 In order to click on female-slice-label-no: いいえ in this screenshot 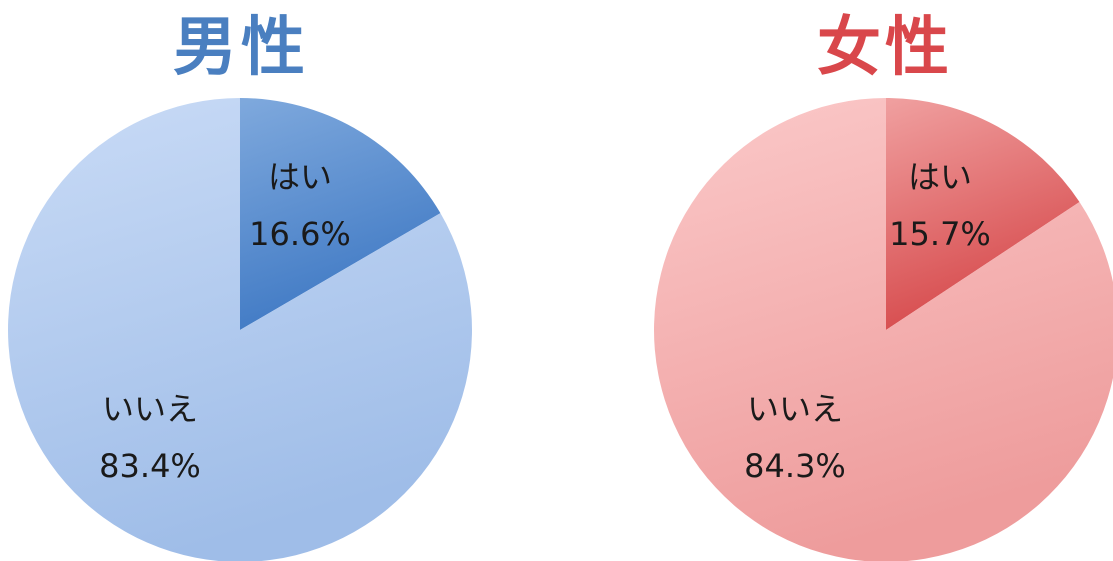, I will do `click(795, 409)`.